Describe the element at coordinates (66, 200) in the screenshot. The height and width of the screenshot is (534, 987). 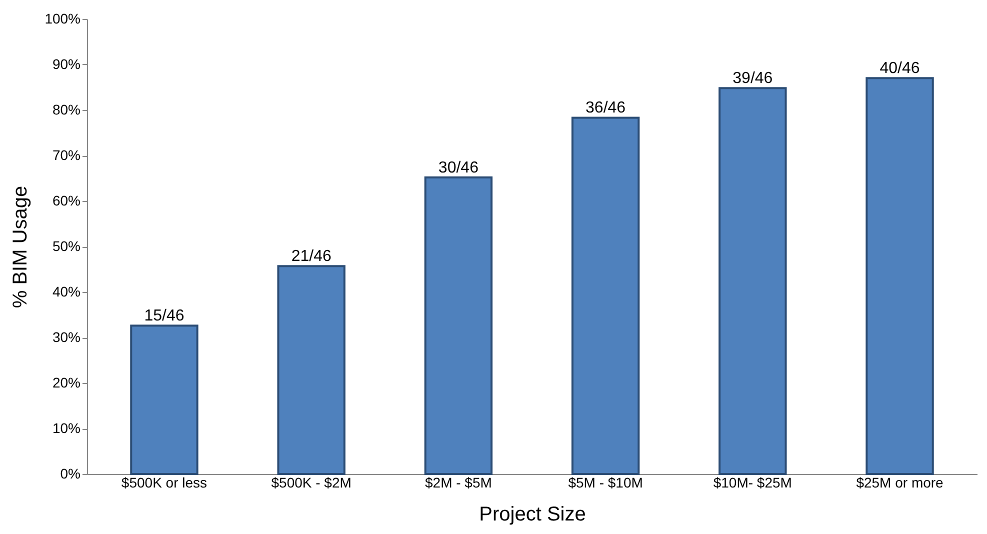
I see `y-tick-label: 60%` at that location.